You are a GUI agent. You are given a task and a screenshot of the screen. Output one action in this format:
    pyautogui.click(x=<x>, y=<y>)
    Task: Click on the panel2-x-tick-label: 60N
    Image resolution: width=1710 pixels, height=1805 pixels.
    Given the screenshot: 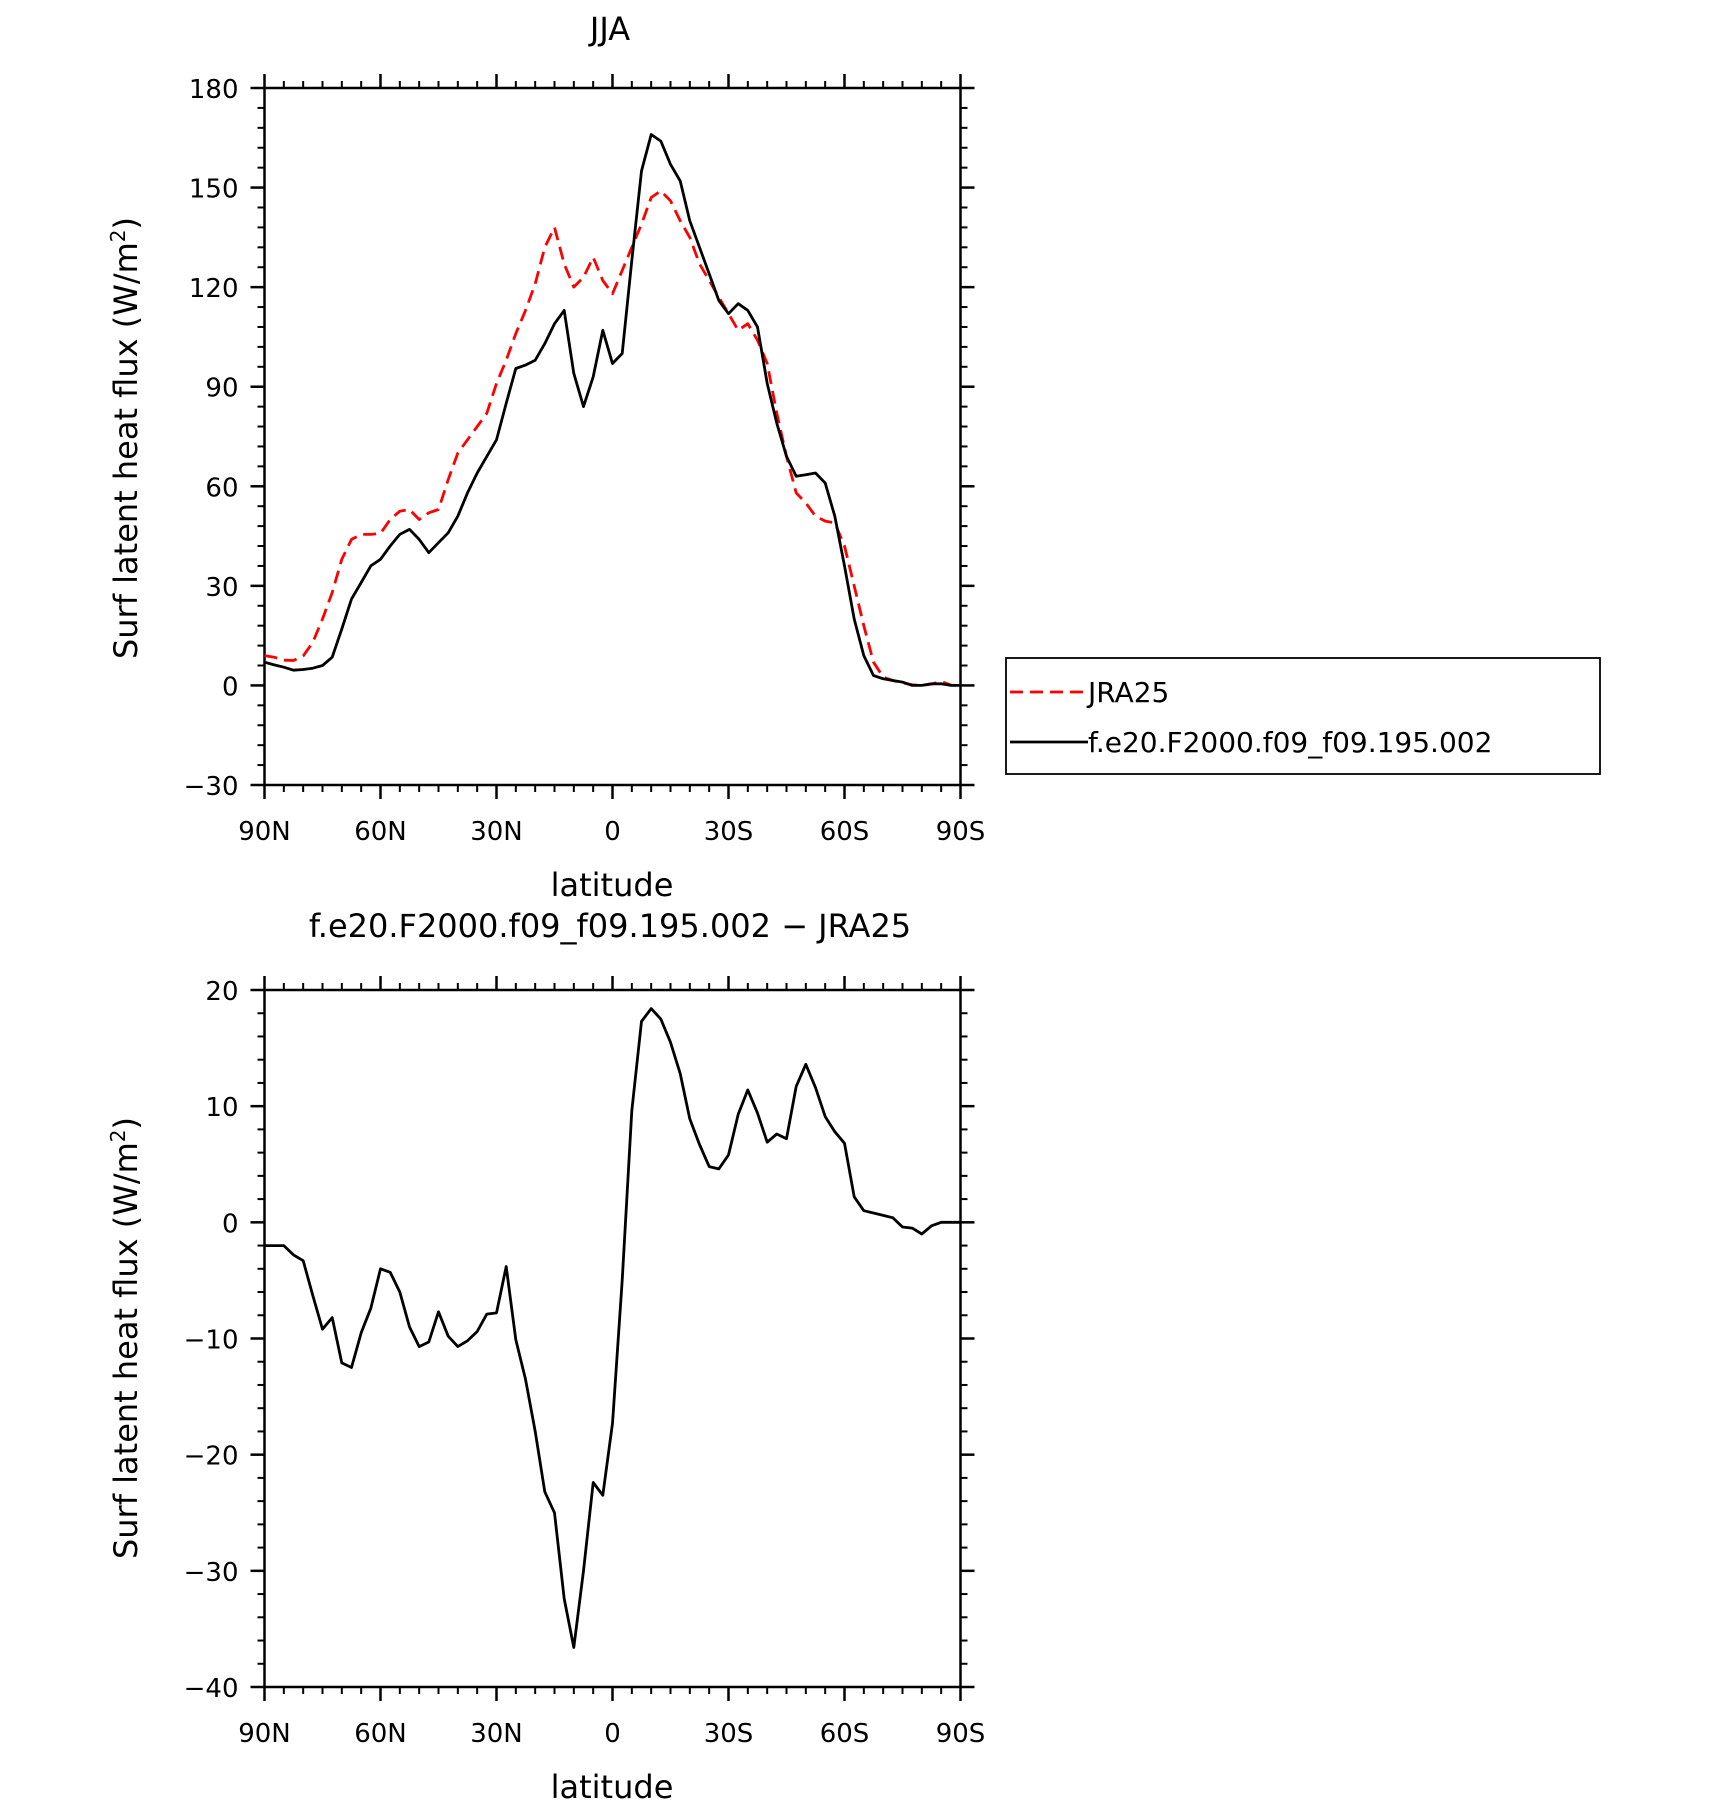 What is the action you would take?
    pyautogui.click(x=380, y=1734)
    